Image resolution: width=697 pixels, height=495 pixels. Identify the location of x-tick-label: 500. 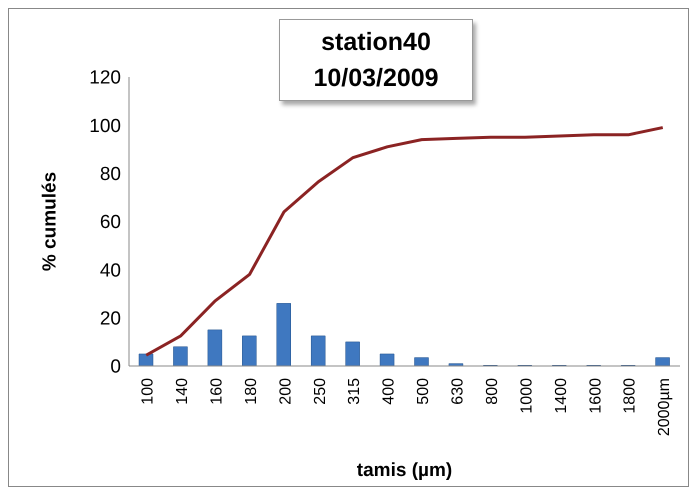
(423, 391).